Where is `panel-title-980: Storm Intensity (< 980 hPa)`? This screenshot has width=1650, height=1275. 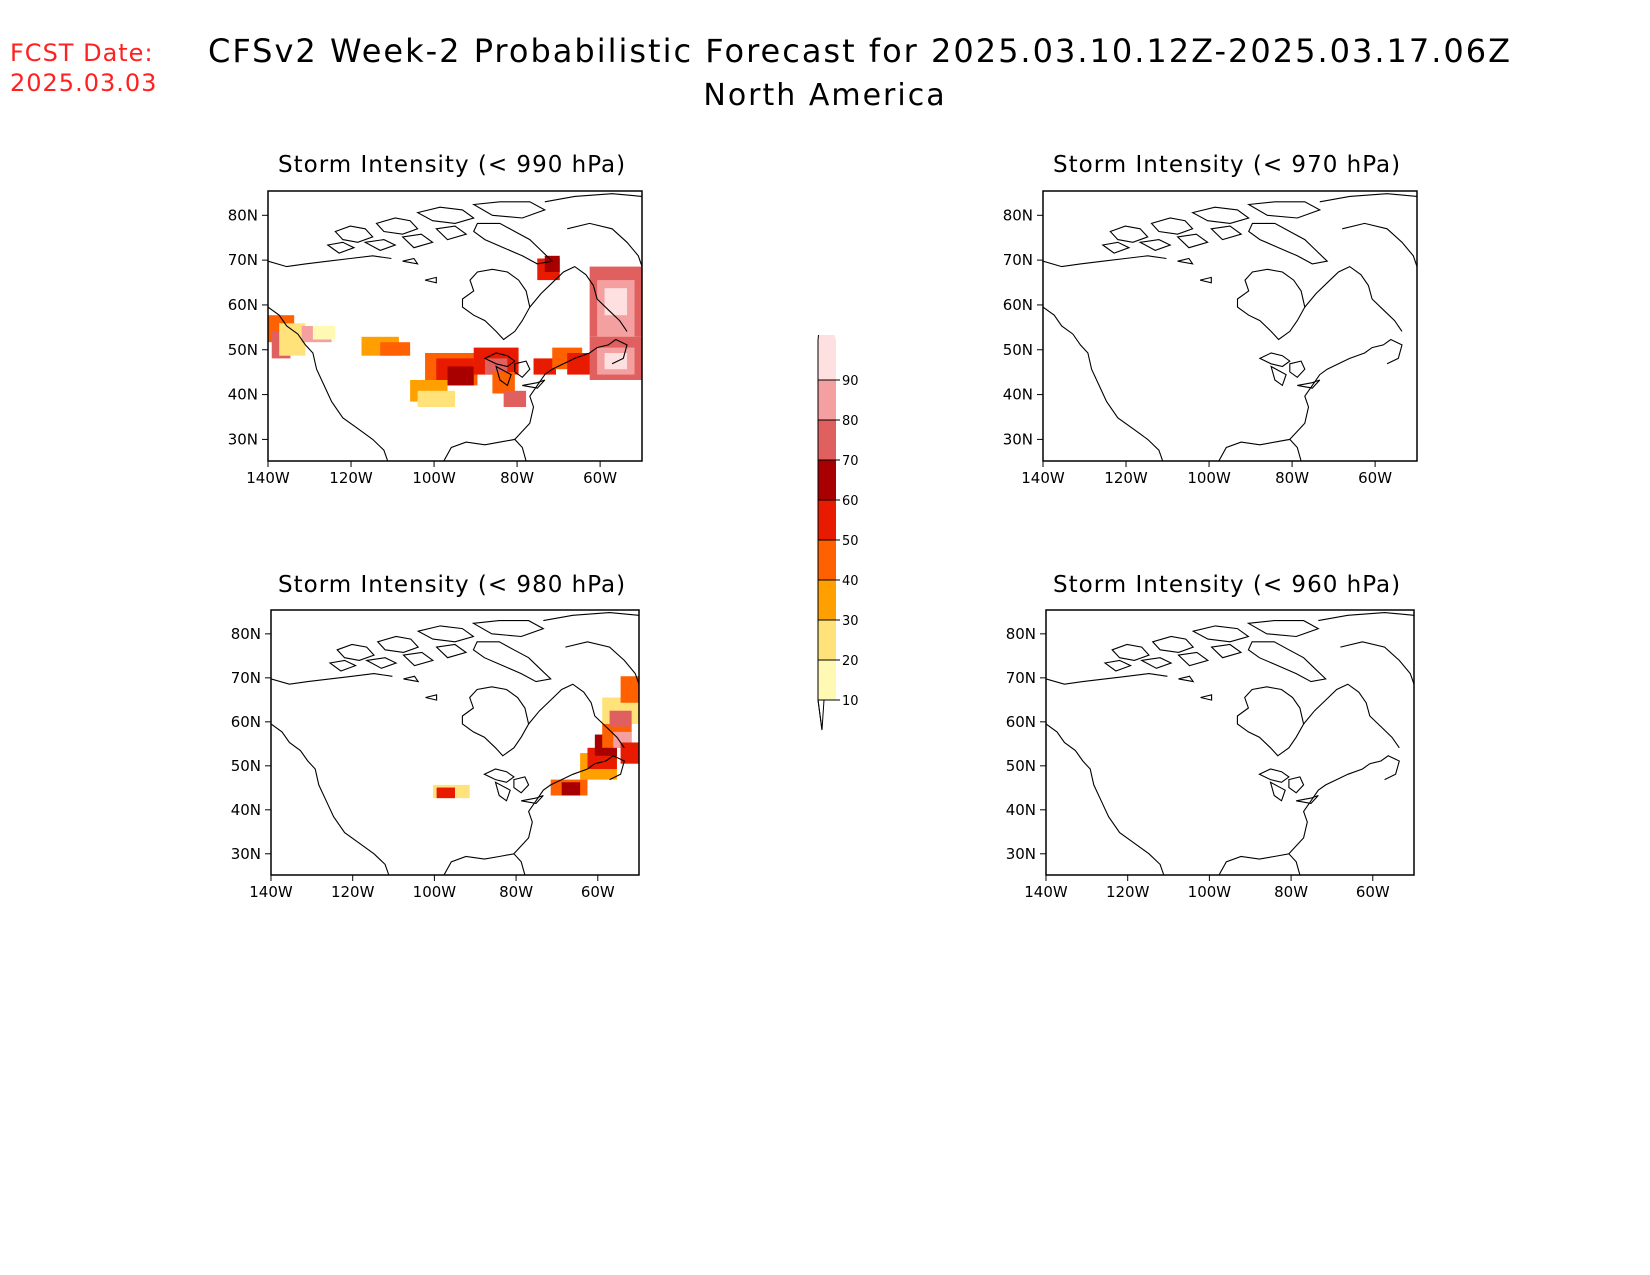
panel-title-980: Storm Intensity (< 980 hPa) is located at coordinates (452, 585).